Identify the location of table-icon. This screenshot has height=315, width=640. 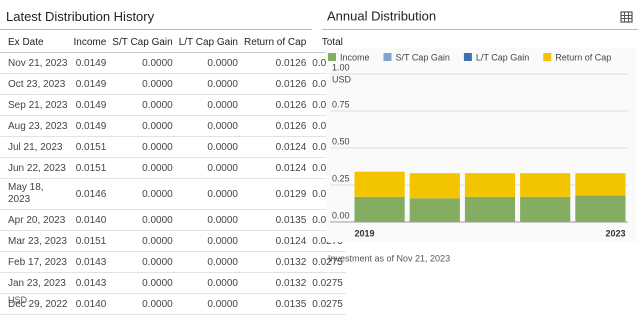
(626, 17).